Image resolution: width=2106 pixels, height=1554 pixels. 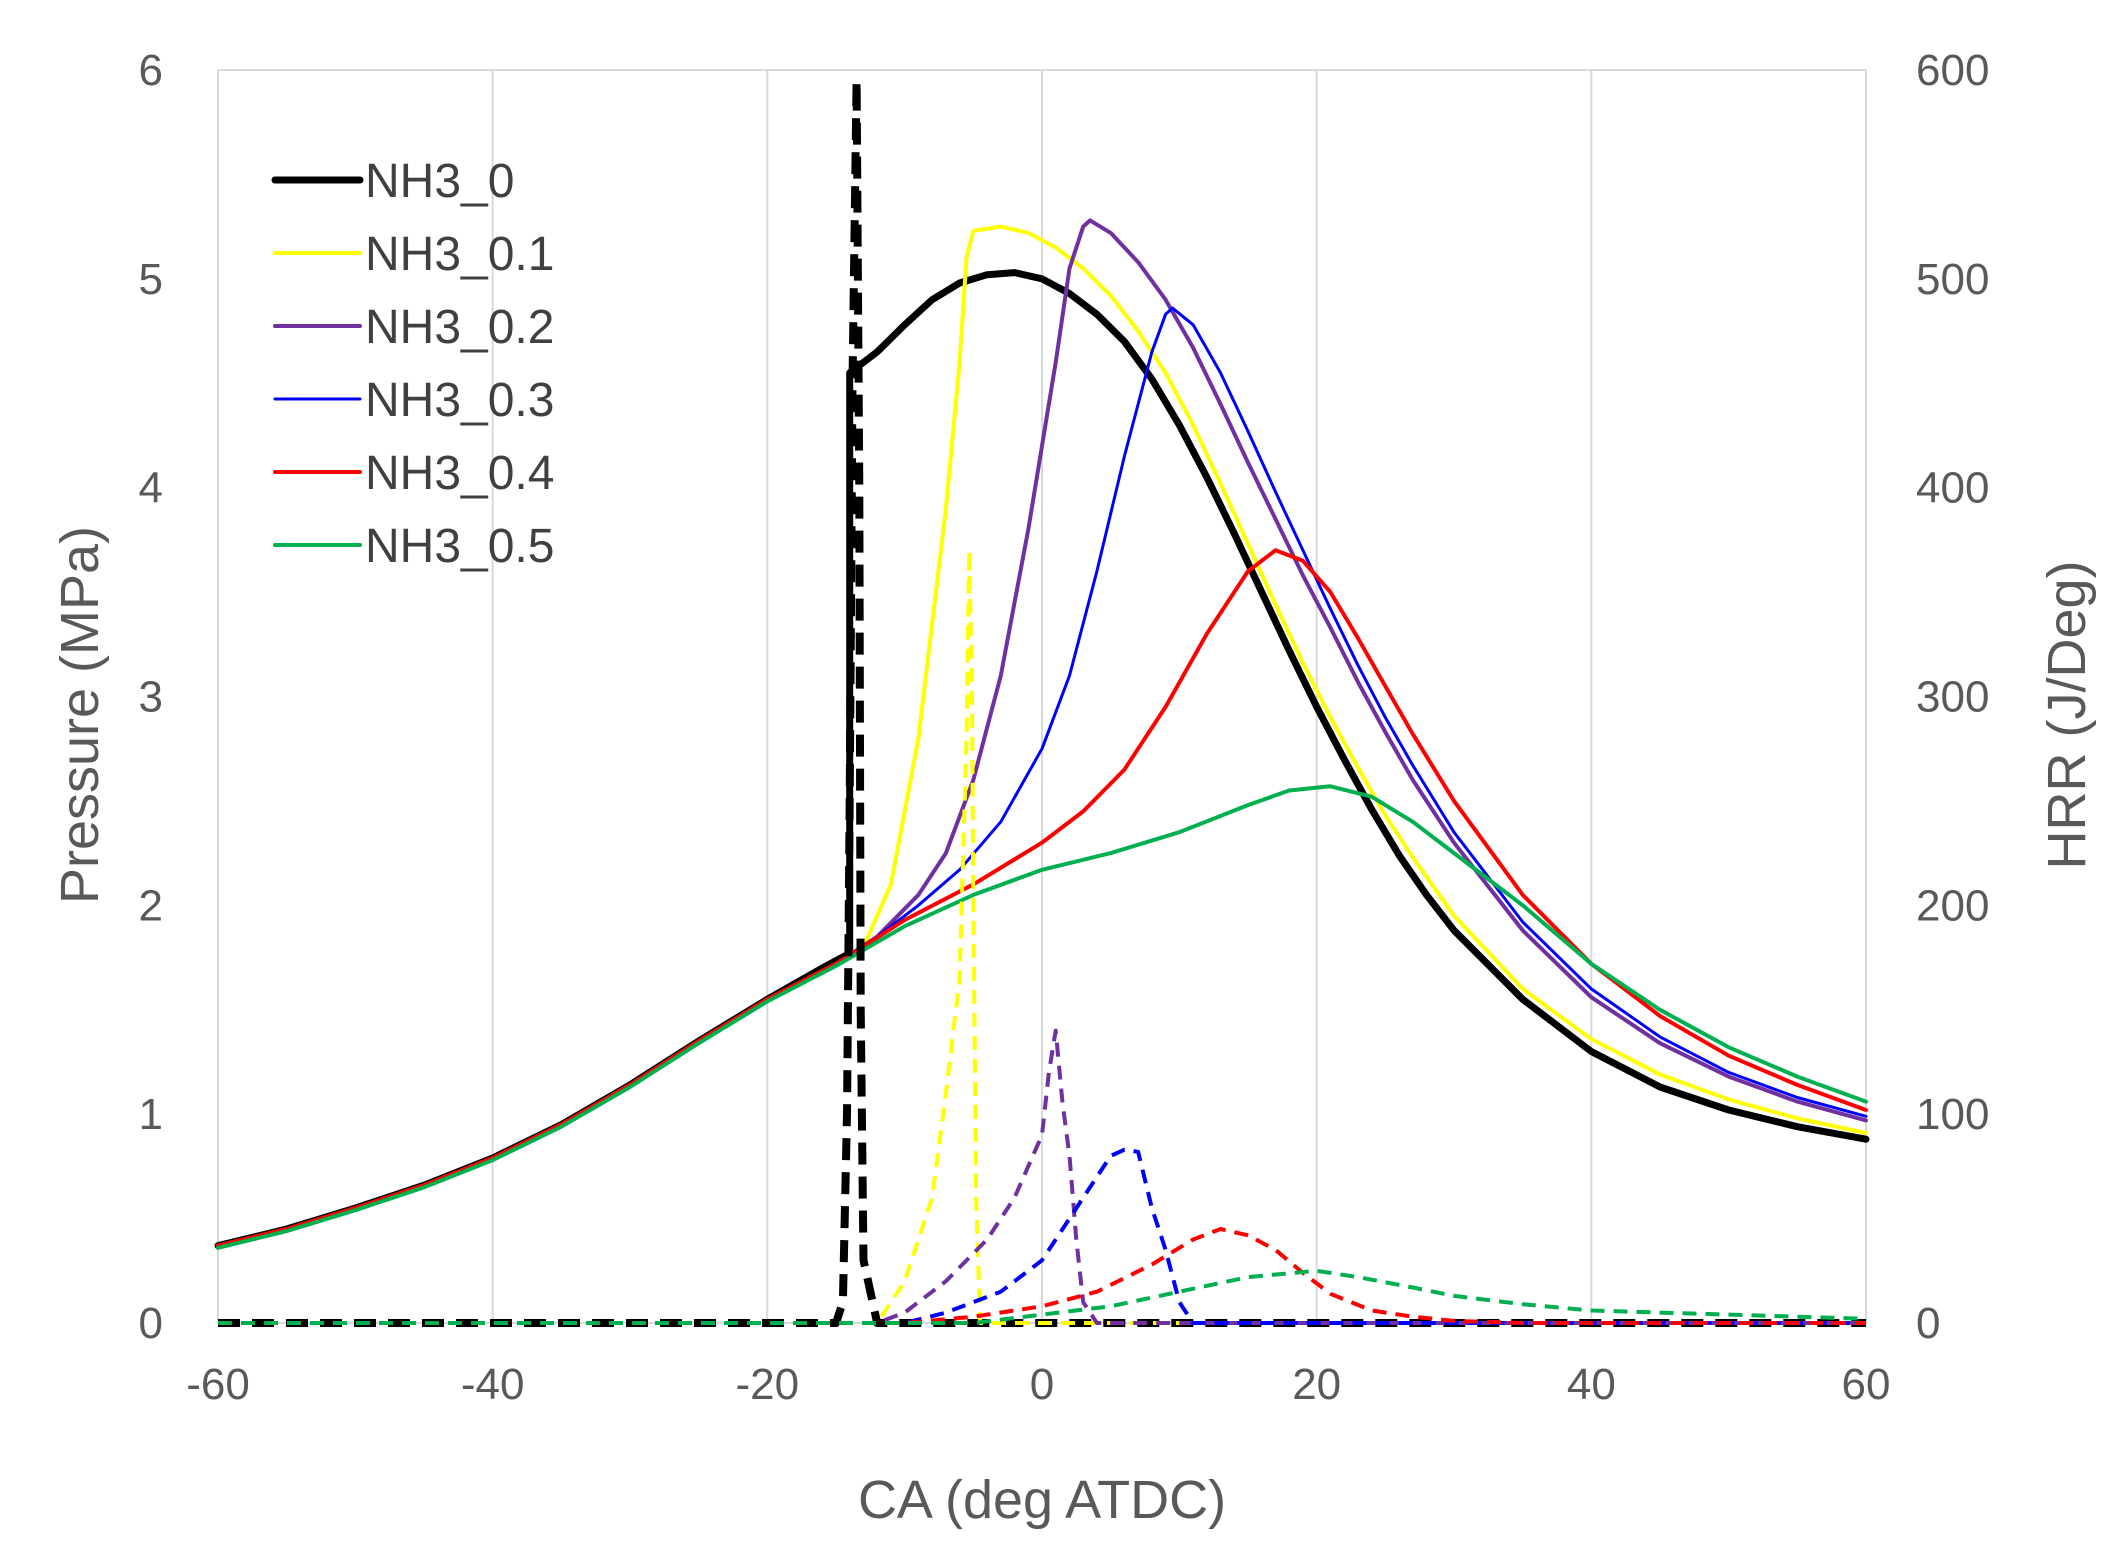 What do you see at coordinates (151, 1114) in the screenshot?
I see `y-tick-label: 1` at bounding box center [151, 1114].